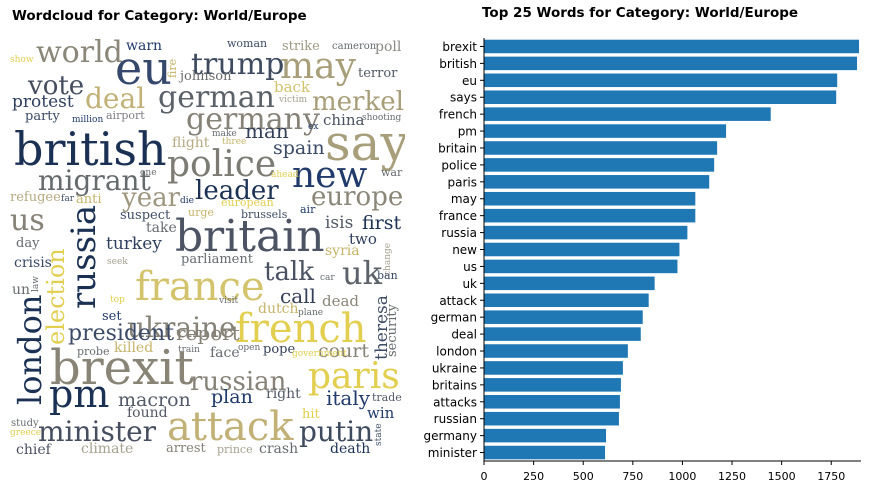  Describe the element at coordinates (601, 148) in the screenshot. I see `bar-britain` at that location.